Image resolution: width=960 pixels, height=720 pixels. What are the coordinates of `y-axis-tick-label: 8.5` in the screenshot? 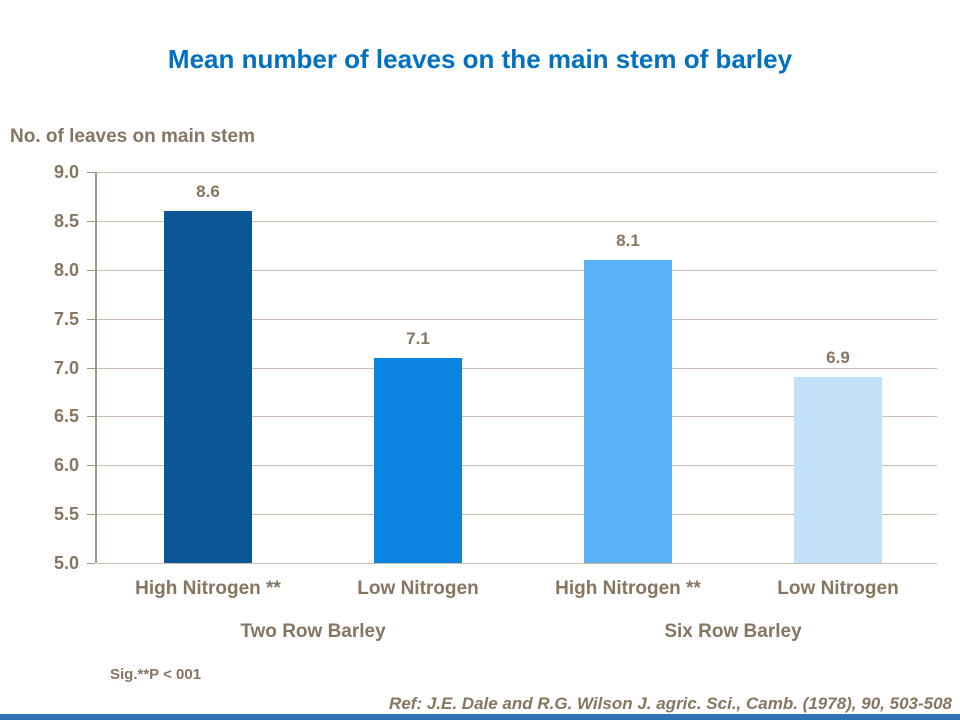 It's located at (66, 220).